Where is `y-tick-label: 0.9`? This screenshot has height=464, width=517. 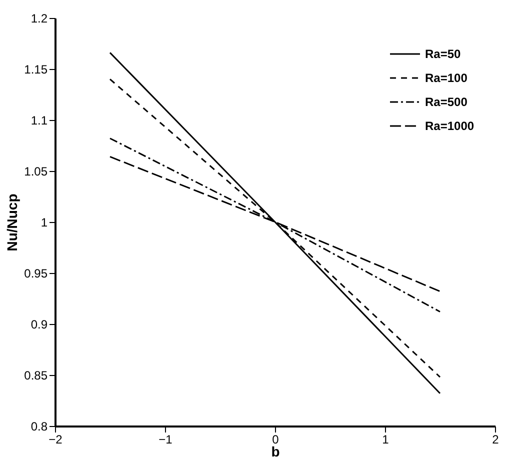 y-tick-label: 0.9 is located at coordinates (39, 325).